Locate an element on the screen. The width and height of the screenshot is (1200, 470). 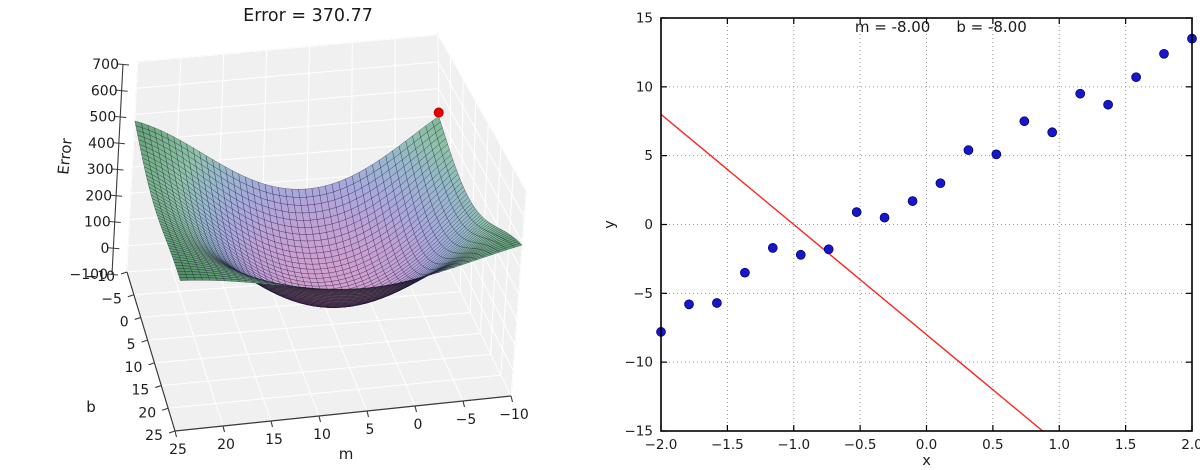
y-tick-label: 10 is located at coordinates (644, 87).